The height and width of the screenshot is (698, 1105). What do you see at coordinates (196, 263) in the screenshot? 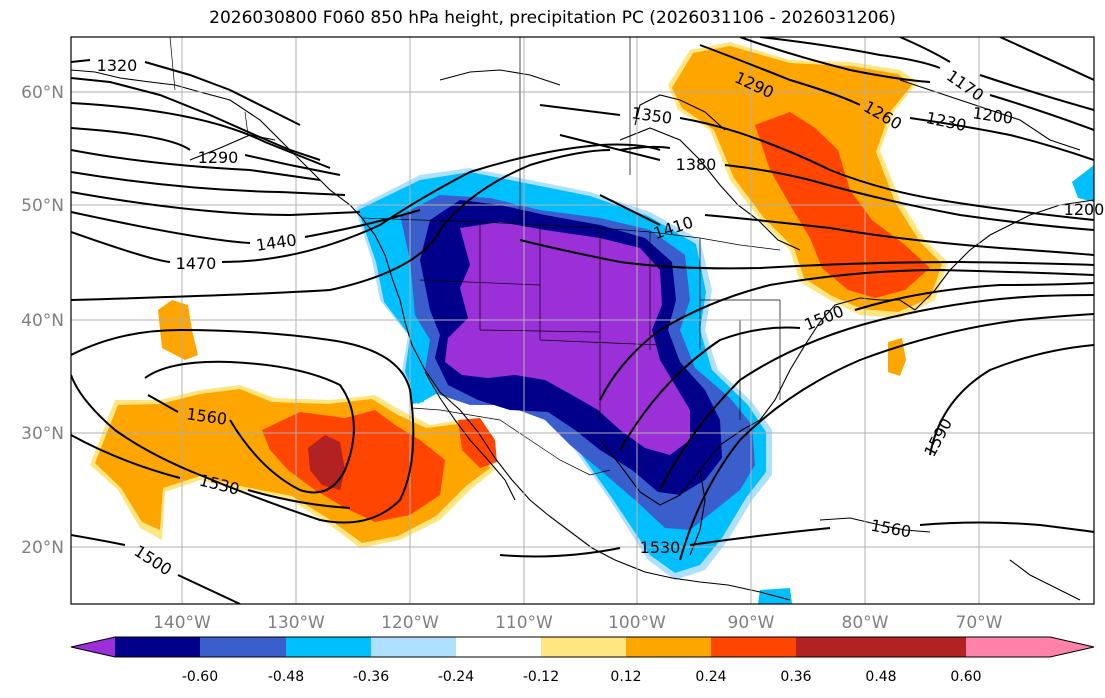
I see `contour-label: 1470` at bounding box center [196, 263].